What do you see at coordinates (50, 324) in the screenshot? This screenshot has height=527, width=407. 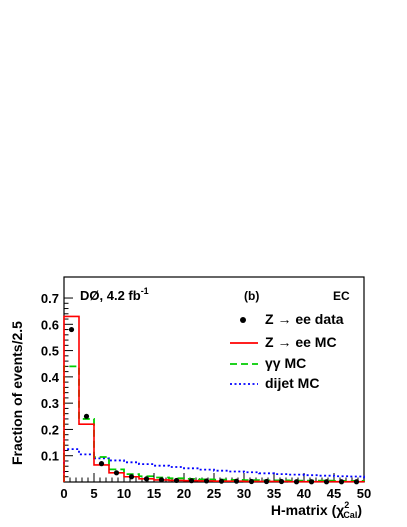 I see `y-tick-label: 0.6` at bounding box center [50, 324].